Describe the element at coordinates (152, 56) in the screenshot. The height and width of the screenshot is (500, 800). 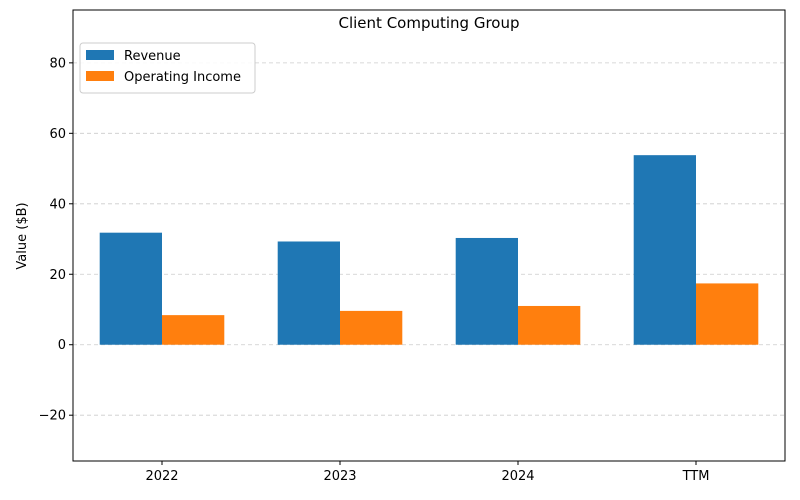
I see `legend-label: Revenue` at that location.